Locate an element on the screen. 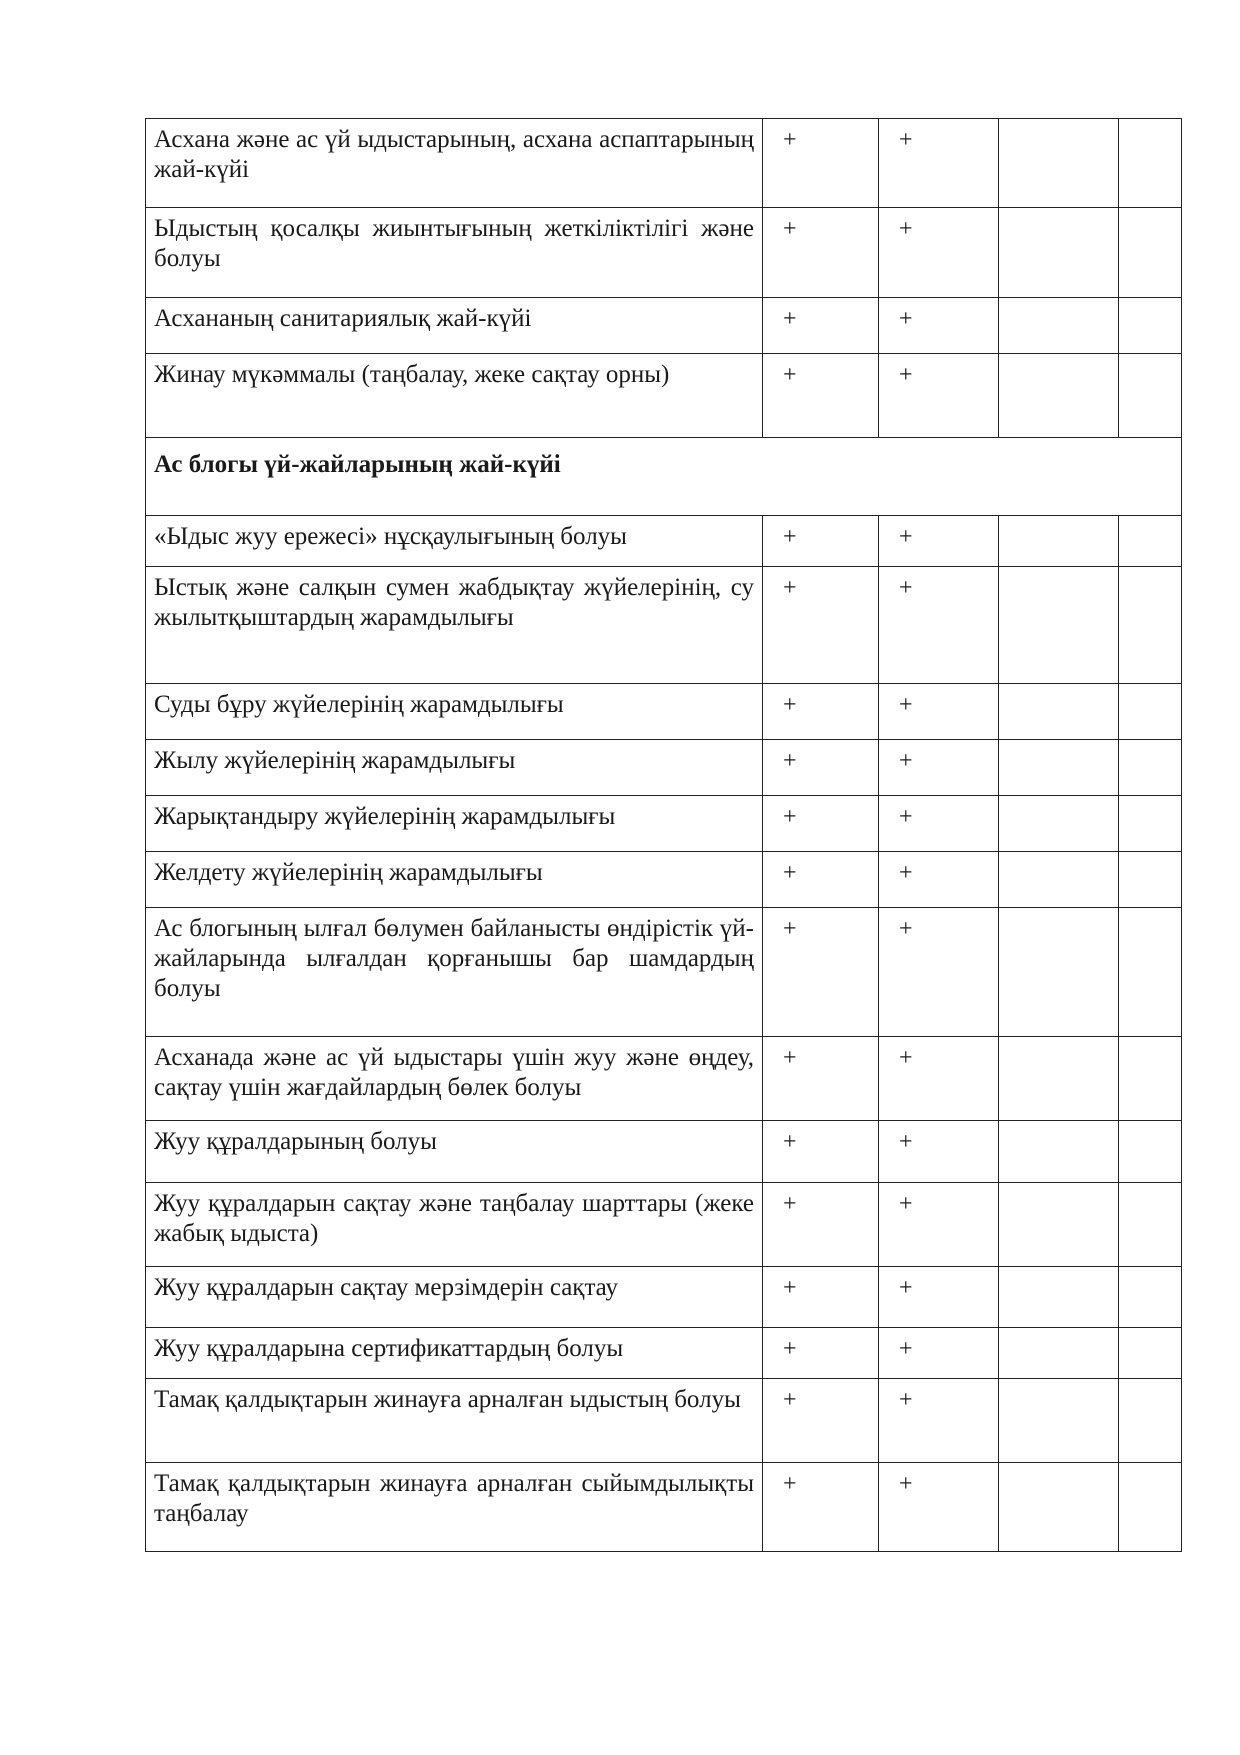 The image size is (1240, 1755). table-row: Суды бұру жүйелерінің жарамдылығы + + is located at coordinates (663, 711).